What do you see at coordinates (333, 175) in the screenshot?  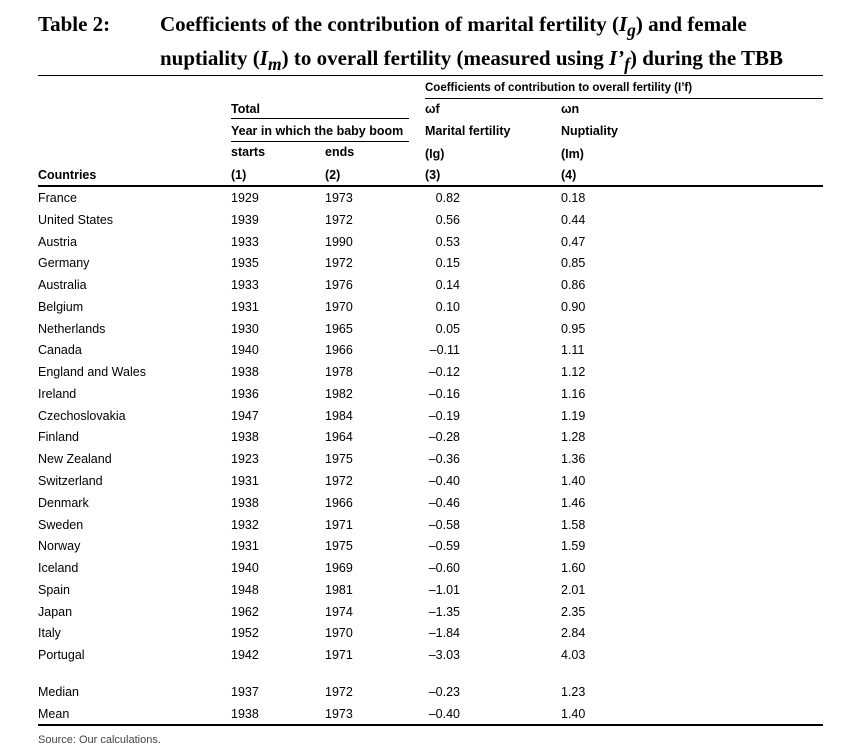 I see `col2-header: (2)` at bounding box center [333, 175].